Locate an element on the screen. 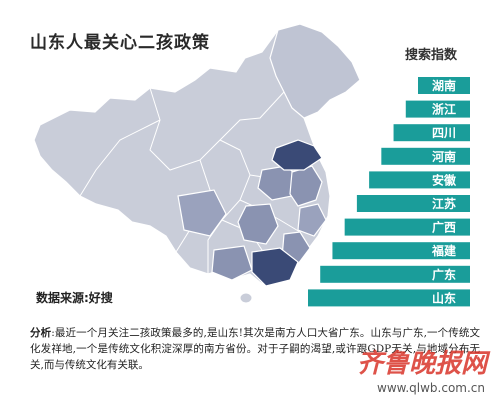 This screenshot has height=410, width=499. map-hainan is located at coordinates (246, 298).